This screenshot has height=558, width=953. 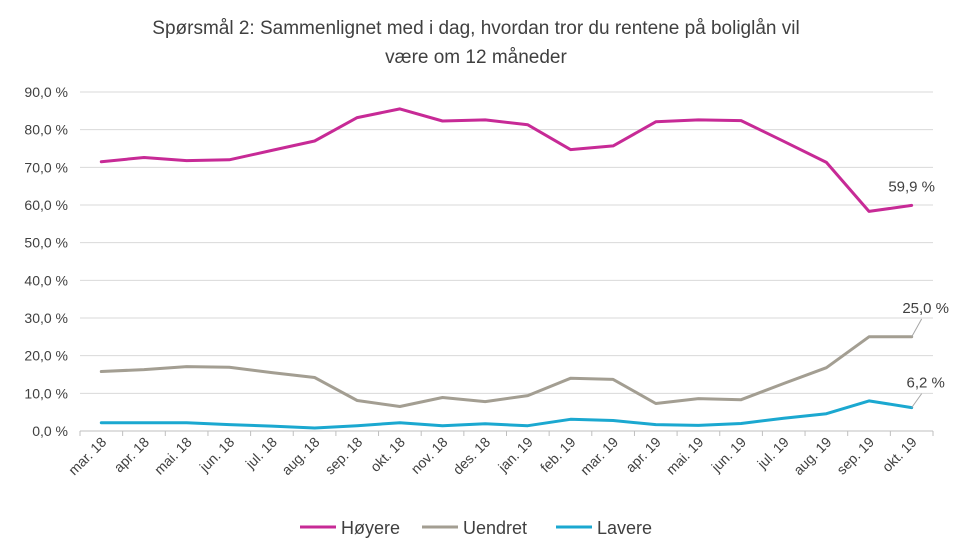 What do you see at coordinates (728, 455) in the screenshot?
I see `x-tick-label: jun. 19` at bounding box center [728, 455].